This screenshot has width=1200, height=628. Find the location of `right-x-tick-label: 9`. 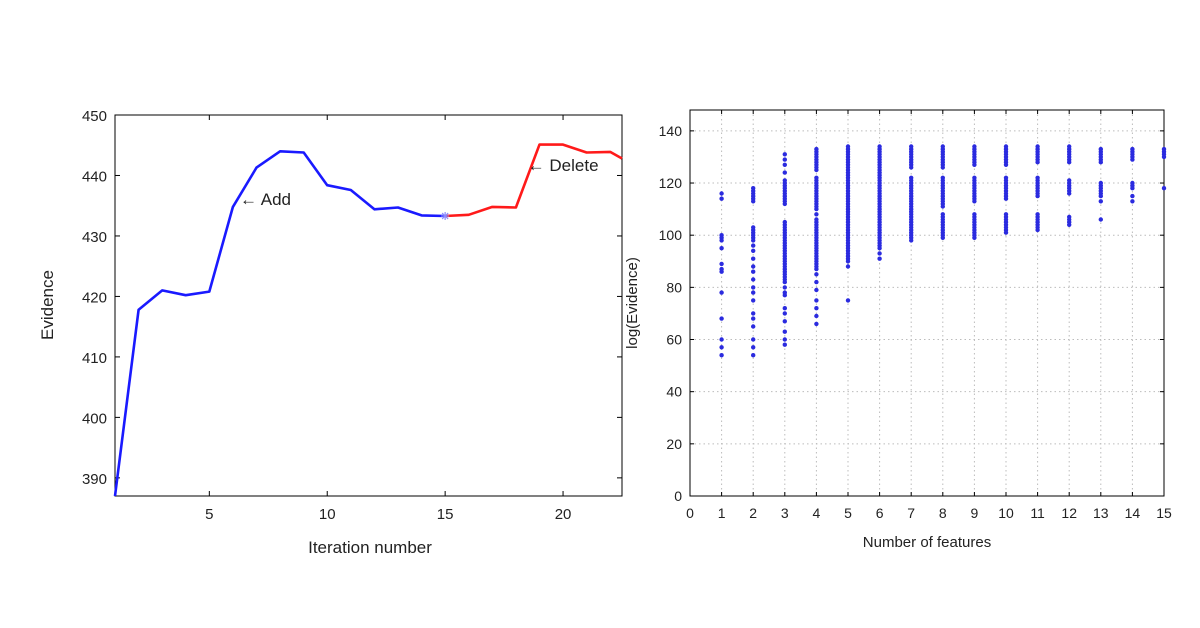

right-x-tick-label: 9 is located at coordinates (975, 513).